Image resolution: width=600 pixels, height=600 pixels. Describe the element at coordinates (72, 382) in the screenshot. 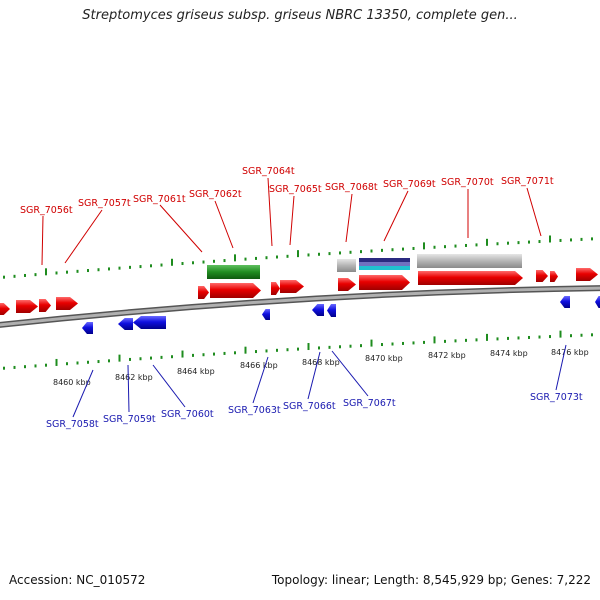

I see `scale-label: 8460 kbp` at that location.